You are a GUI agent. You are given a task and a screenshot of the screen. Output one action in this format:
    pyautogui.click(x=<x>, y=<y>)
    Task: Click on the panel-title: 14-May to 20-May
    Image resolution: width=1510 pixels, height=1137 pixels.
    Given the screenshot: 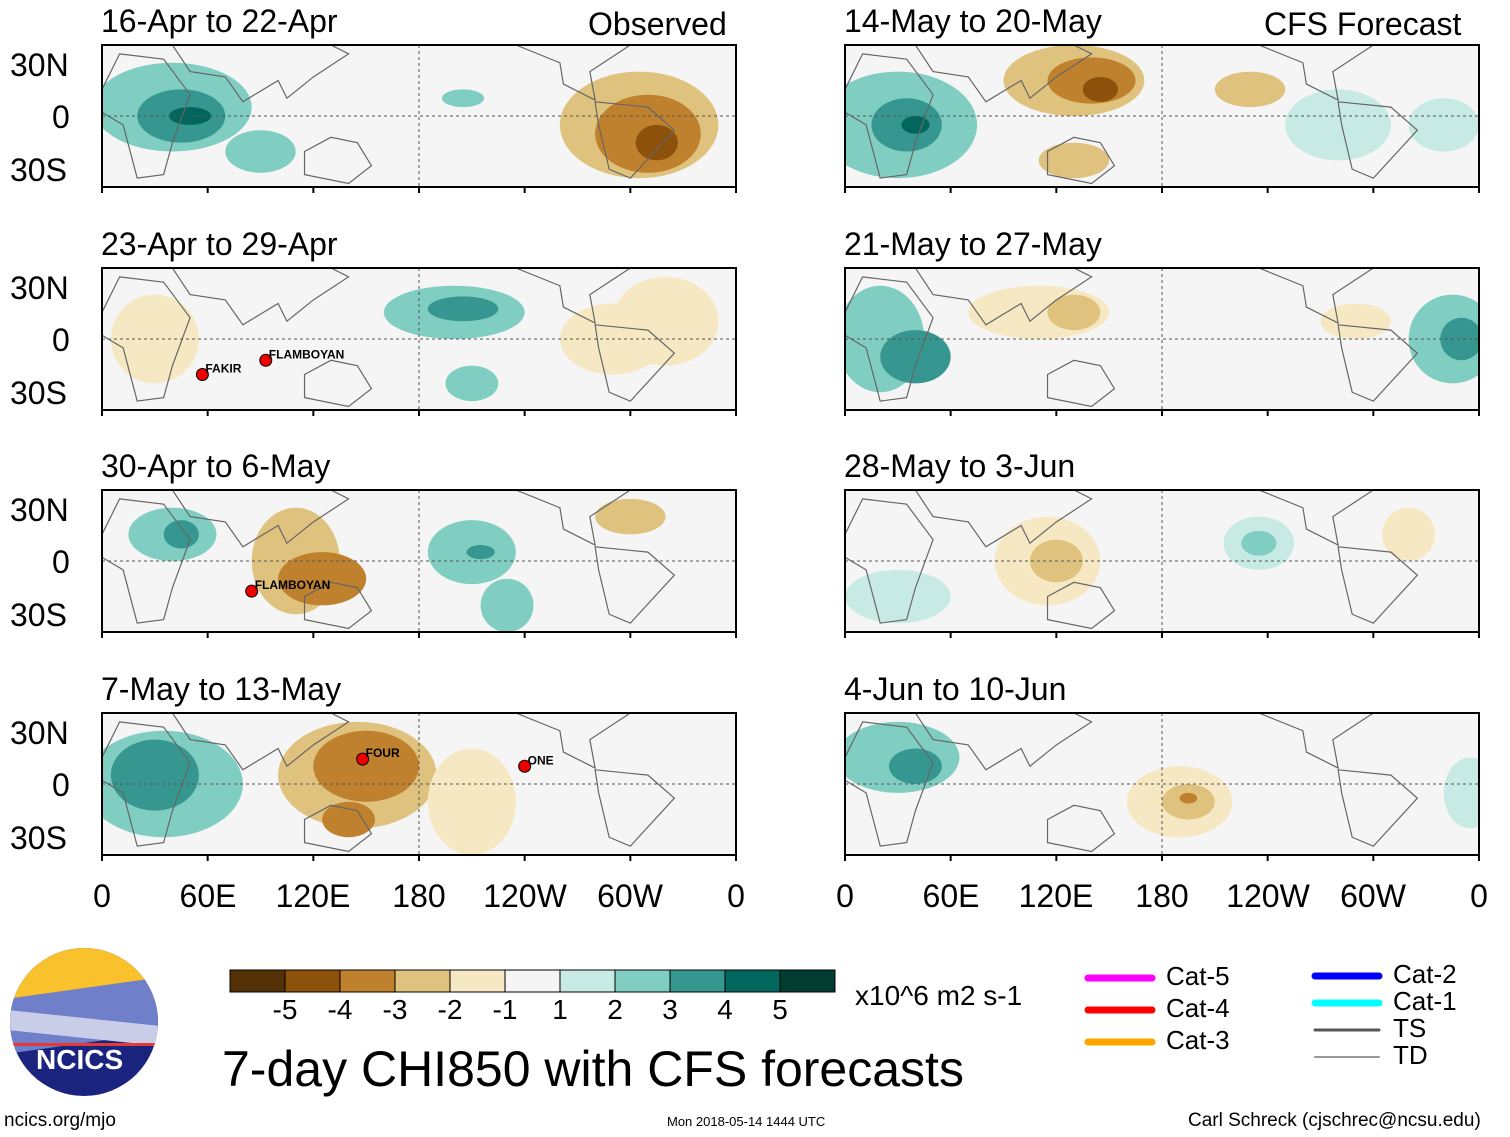 What is the action you would take?
    pyautogui.click(x=973, y=21)
    